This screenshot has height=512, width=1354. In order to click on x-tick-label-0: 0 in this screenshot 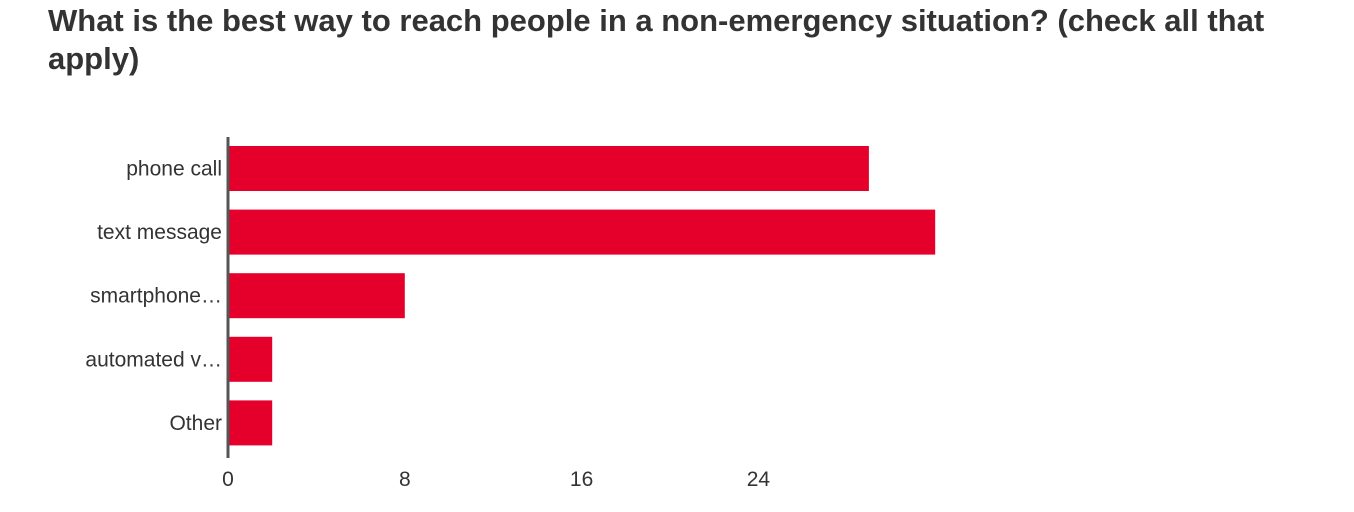, I will do `click(228, 479)`.